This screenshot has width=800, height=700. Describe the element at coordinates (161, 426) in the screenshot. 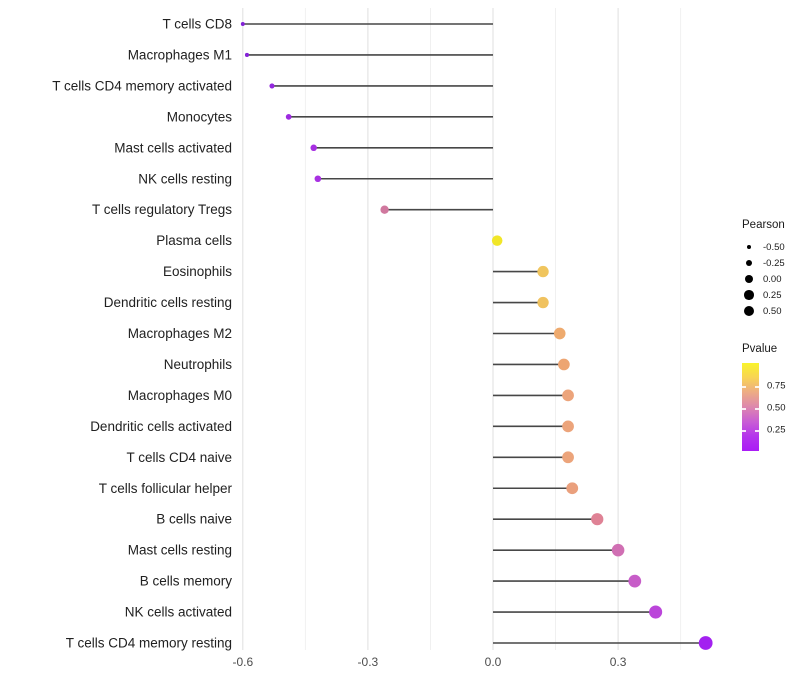

I see `y-axis-label: Dendritic cells activated` at that location.